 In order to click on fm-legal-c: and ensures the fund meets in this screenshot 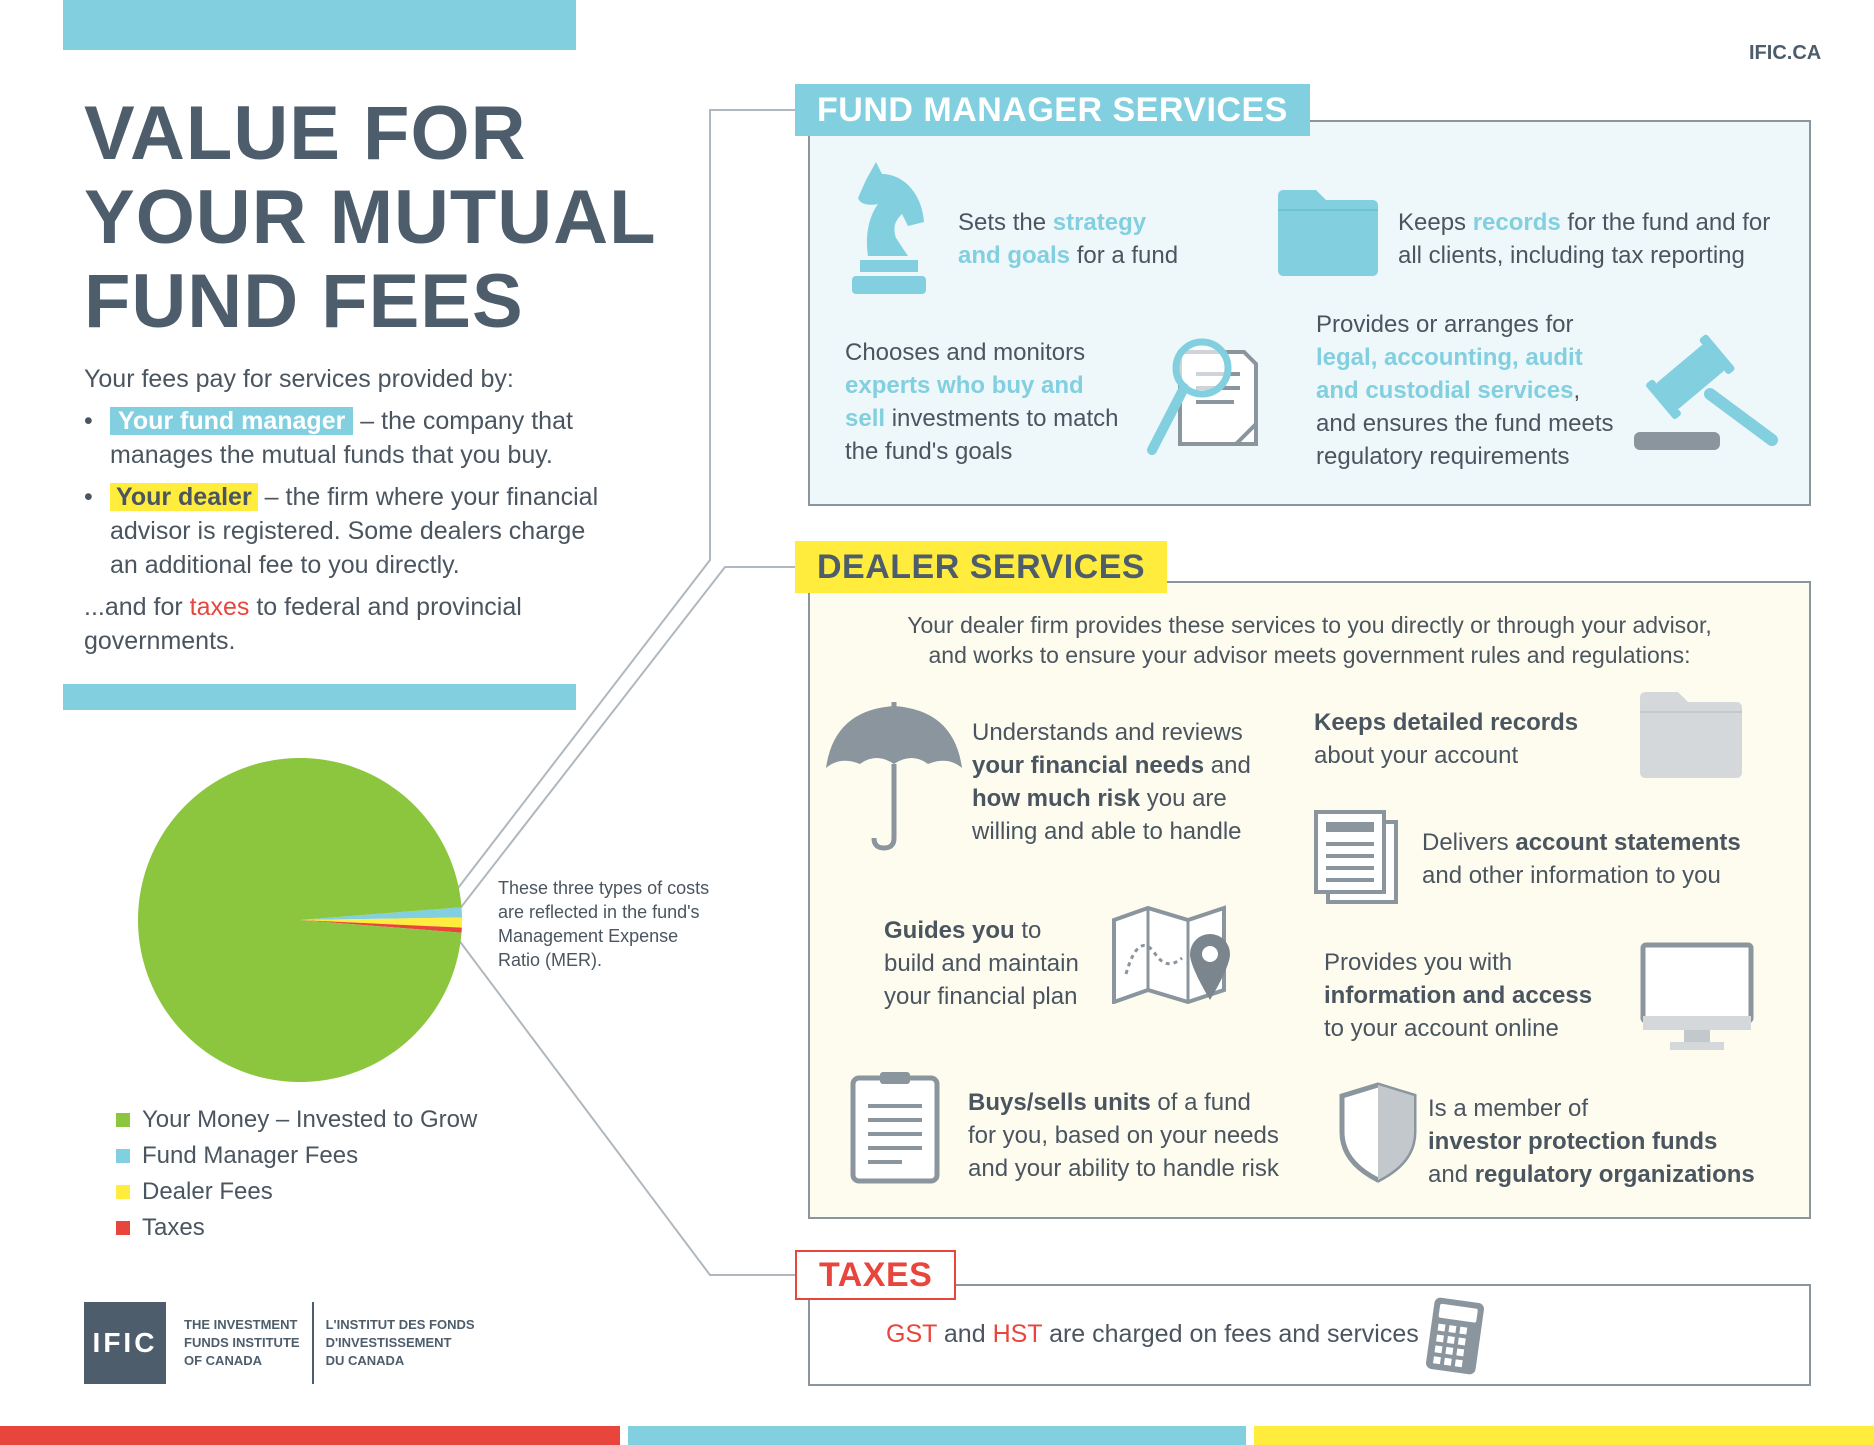, I will do `click(1465, 423)`.